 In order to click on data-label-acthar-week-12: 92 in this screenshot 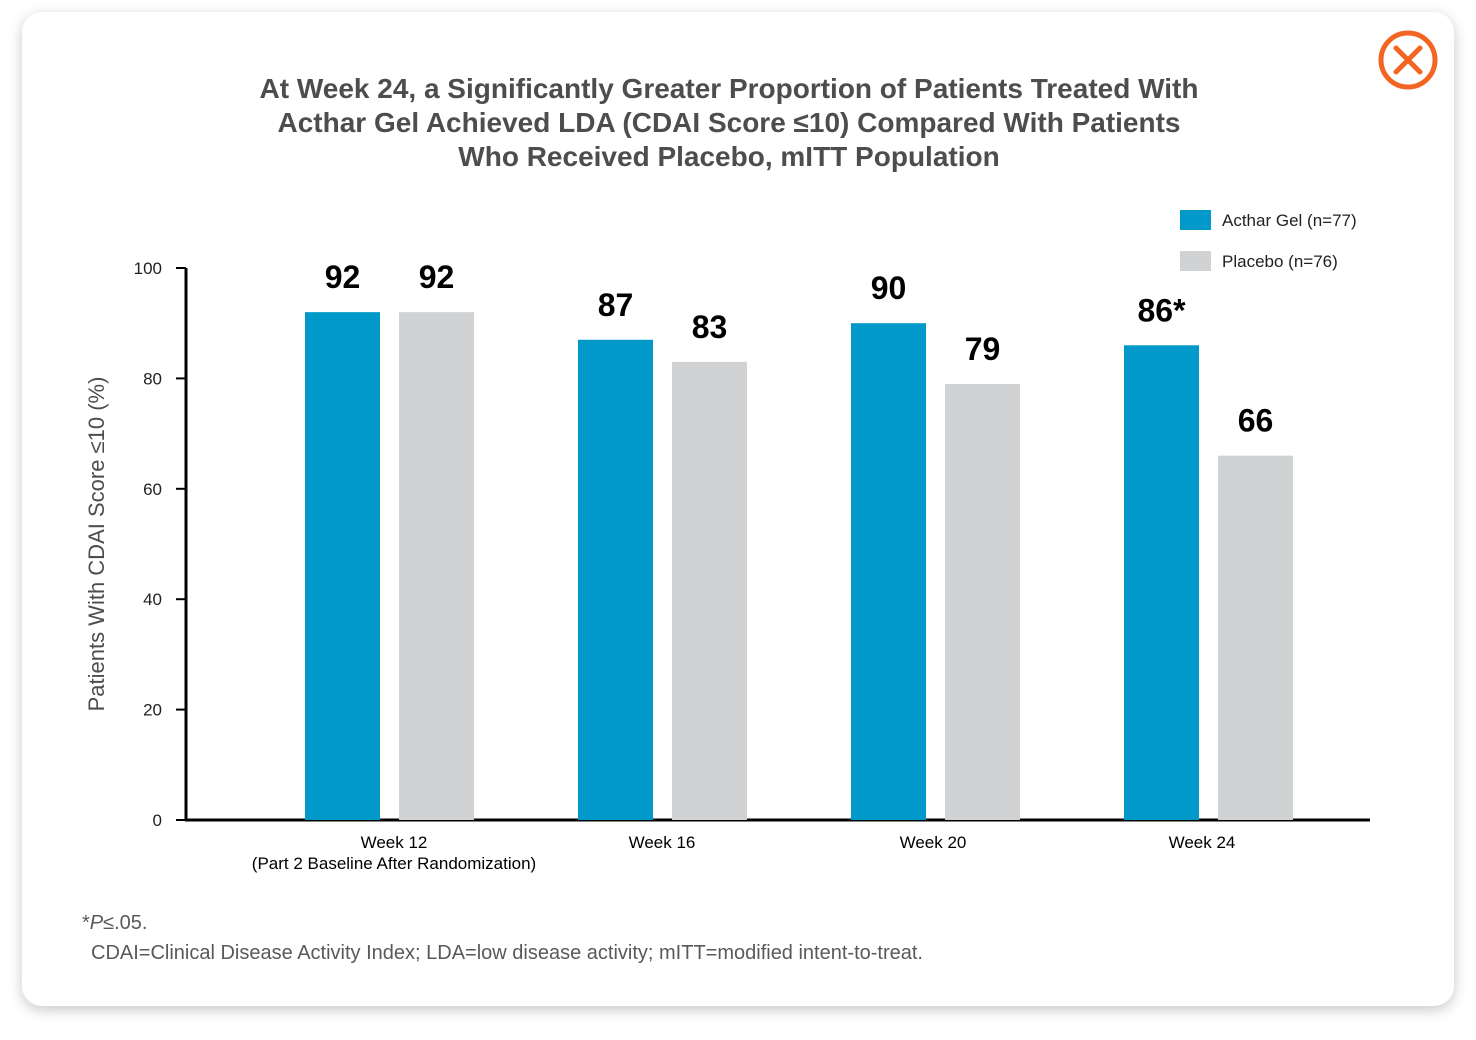, I will do `click(343, 277)`.